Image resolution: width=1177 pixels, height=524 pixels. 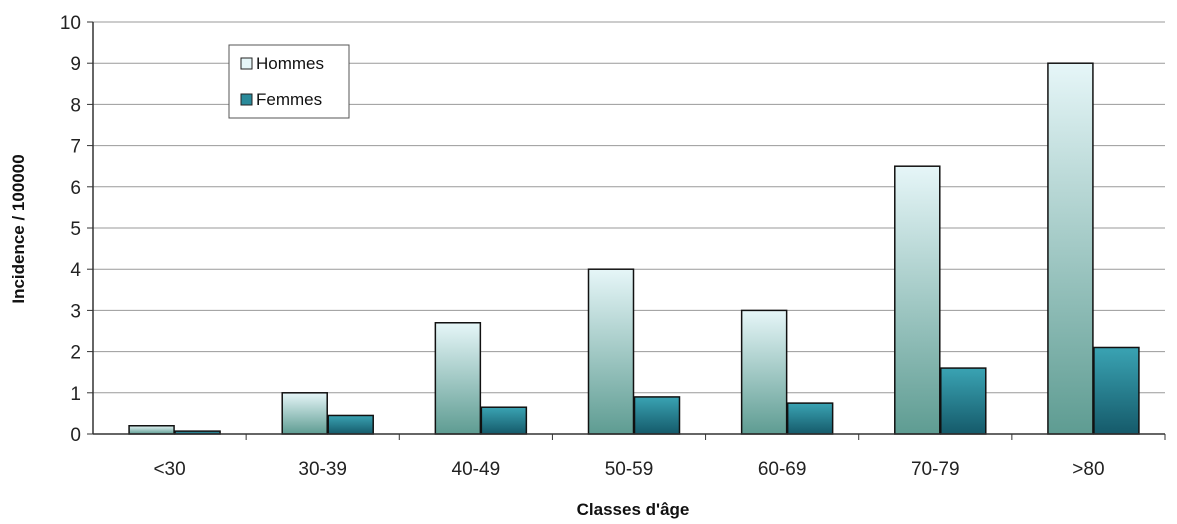 What do you see at coordinates (322, 469) in the screenshot?
I see `x-tick-label: 30-39` at bounding box center [322, 469].